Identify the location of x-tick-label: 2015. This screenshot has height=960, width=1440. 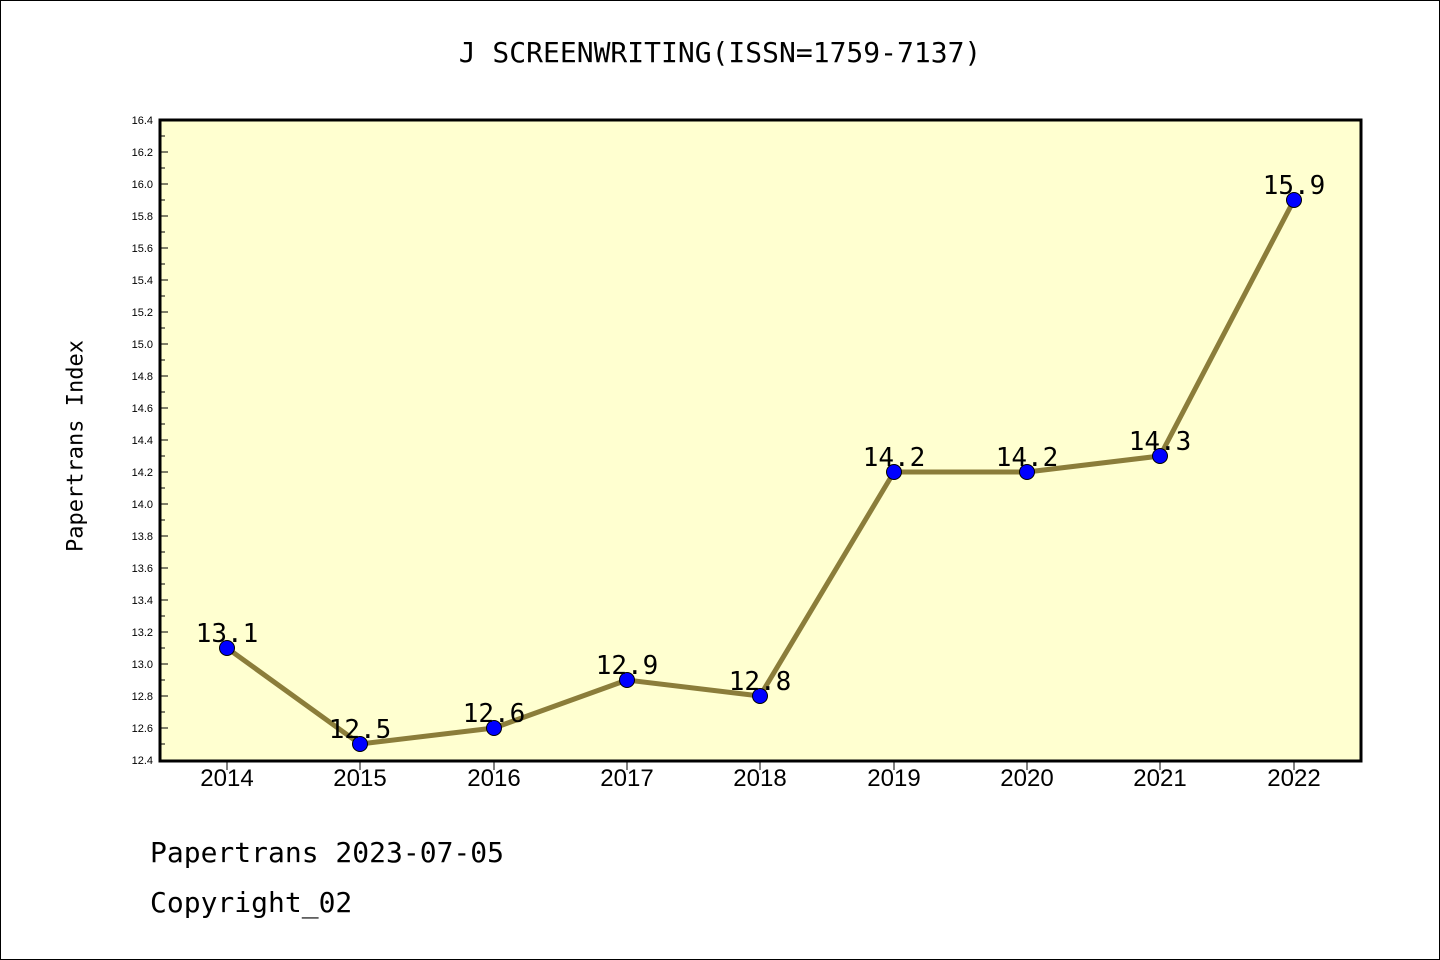
(359, 778).